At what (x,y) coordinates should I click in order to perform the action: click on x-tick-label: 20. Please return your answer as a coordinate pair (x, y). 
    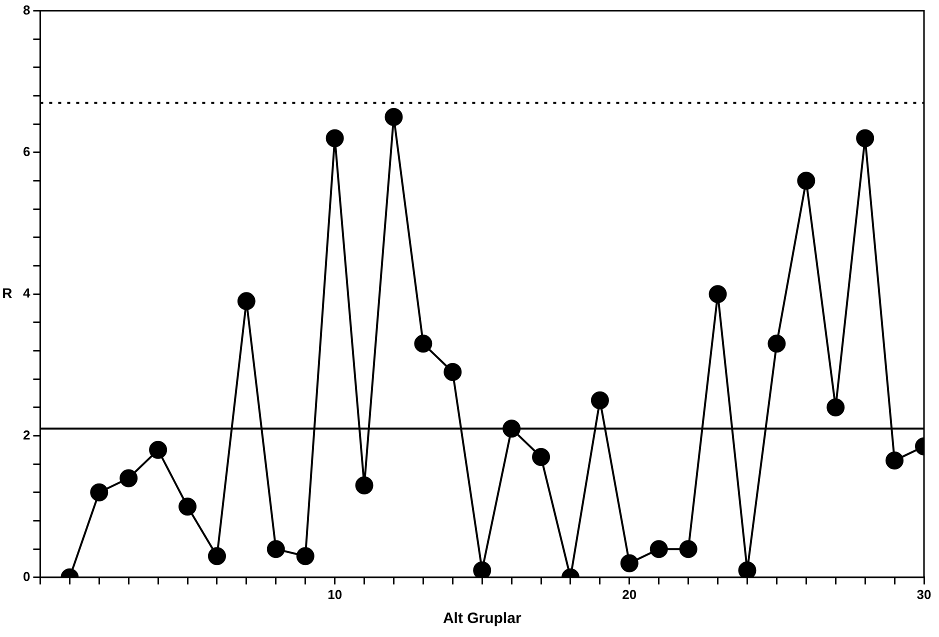
    Looking at the image, I should click on (629, 594).